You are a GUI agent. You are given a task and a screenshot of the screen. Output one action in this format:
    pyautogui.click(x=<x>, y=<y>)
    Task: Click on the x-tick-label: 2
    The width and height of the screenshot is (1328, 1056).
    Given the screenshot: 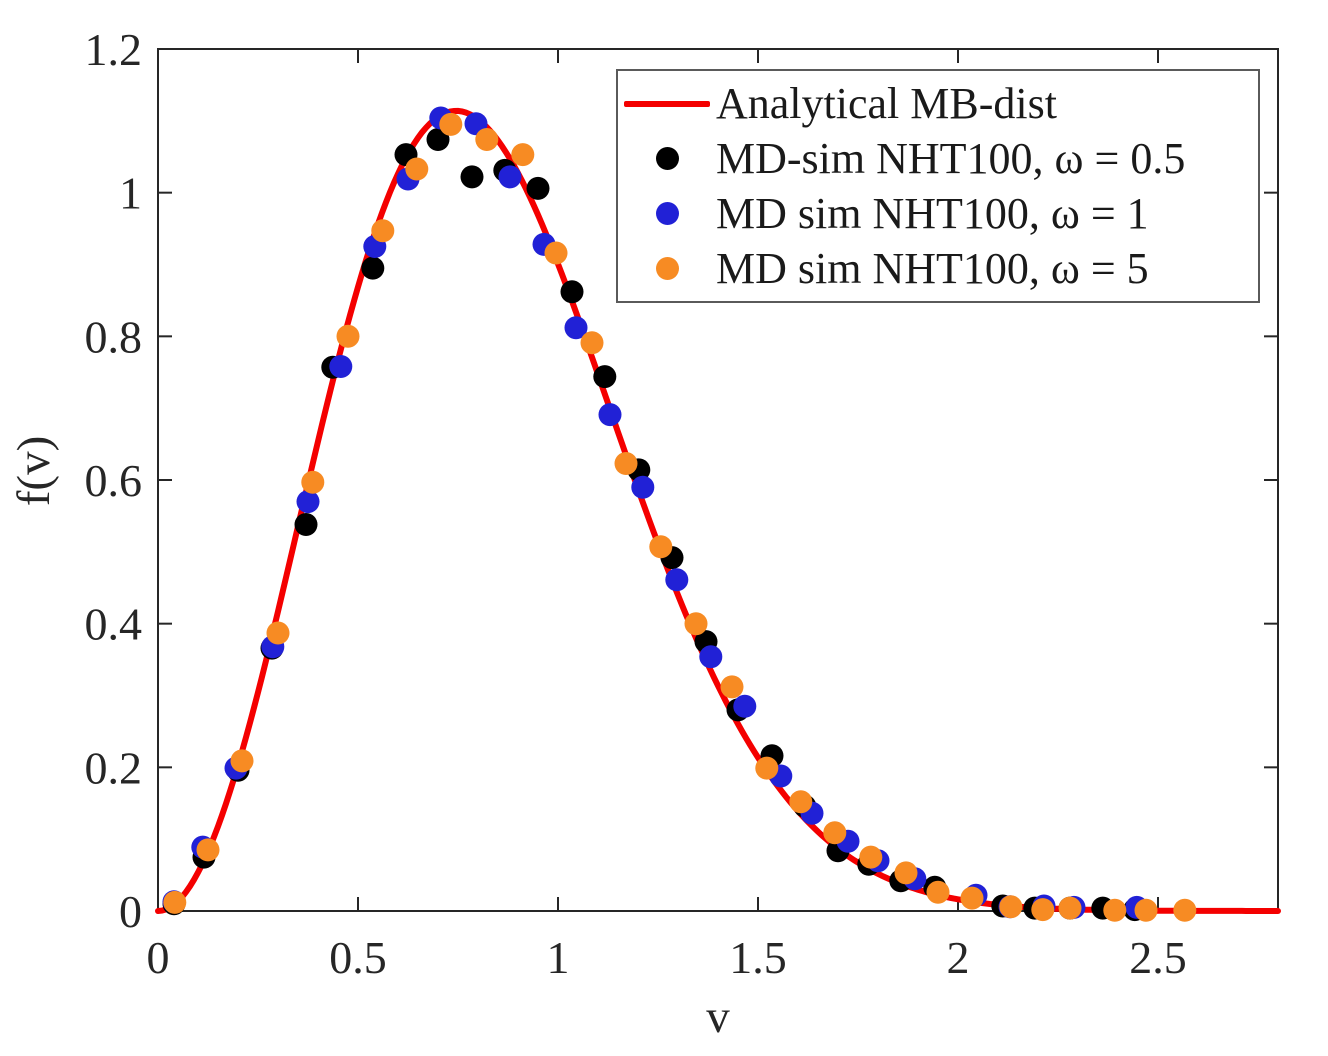 What is the action you would take?
    pyautogui.click(x=958, y=957)
    